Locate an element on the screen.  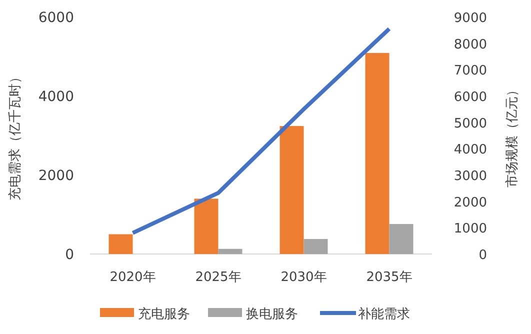
legend-label: 换电服务 is located at coordinates (272, 314).